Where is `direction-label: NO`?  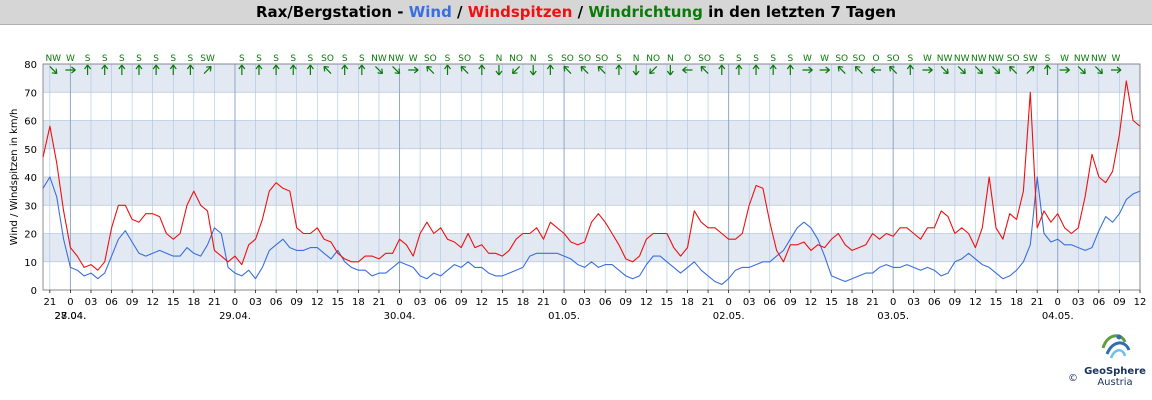 direction-label: NO is located at coordinates (516, 59).